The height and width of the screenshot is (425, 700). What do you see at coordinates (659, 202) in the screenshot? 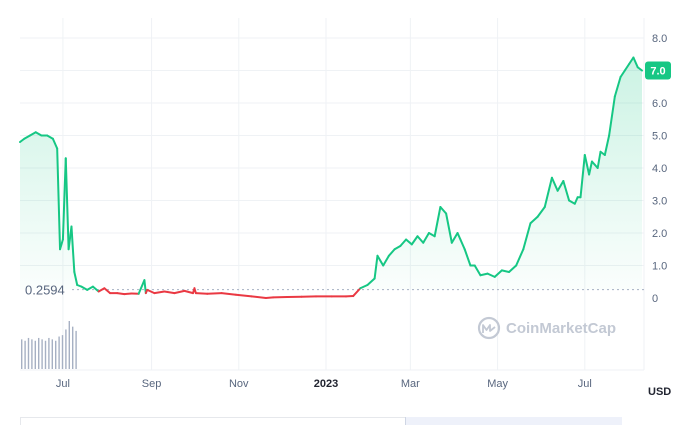
I see `y-tick-label: 3.0` at bounding box center [659, 202].